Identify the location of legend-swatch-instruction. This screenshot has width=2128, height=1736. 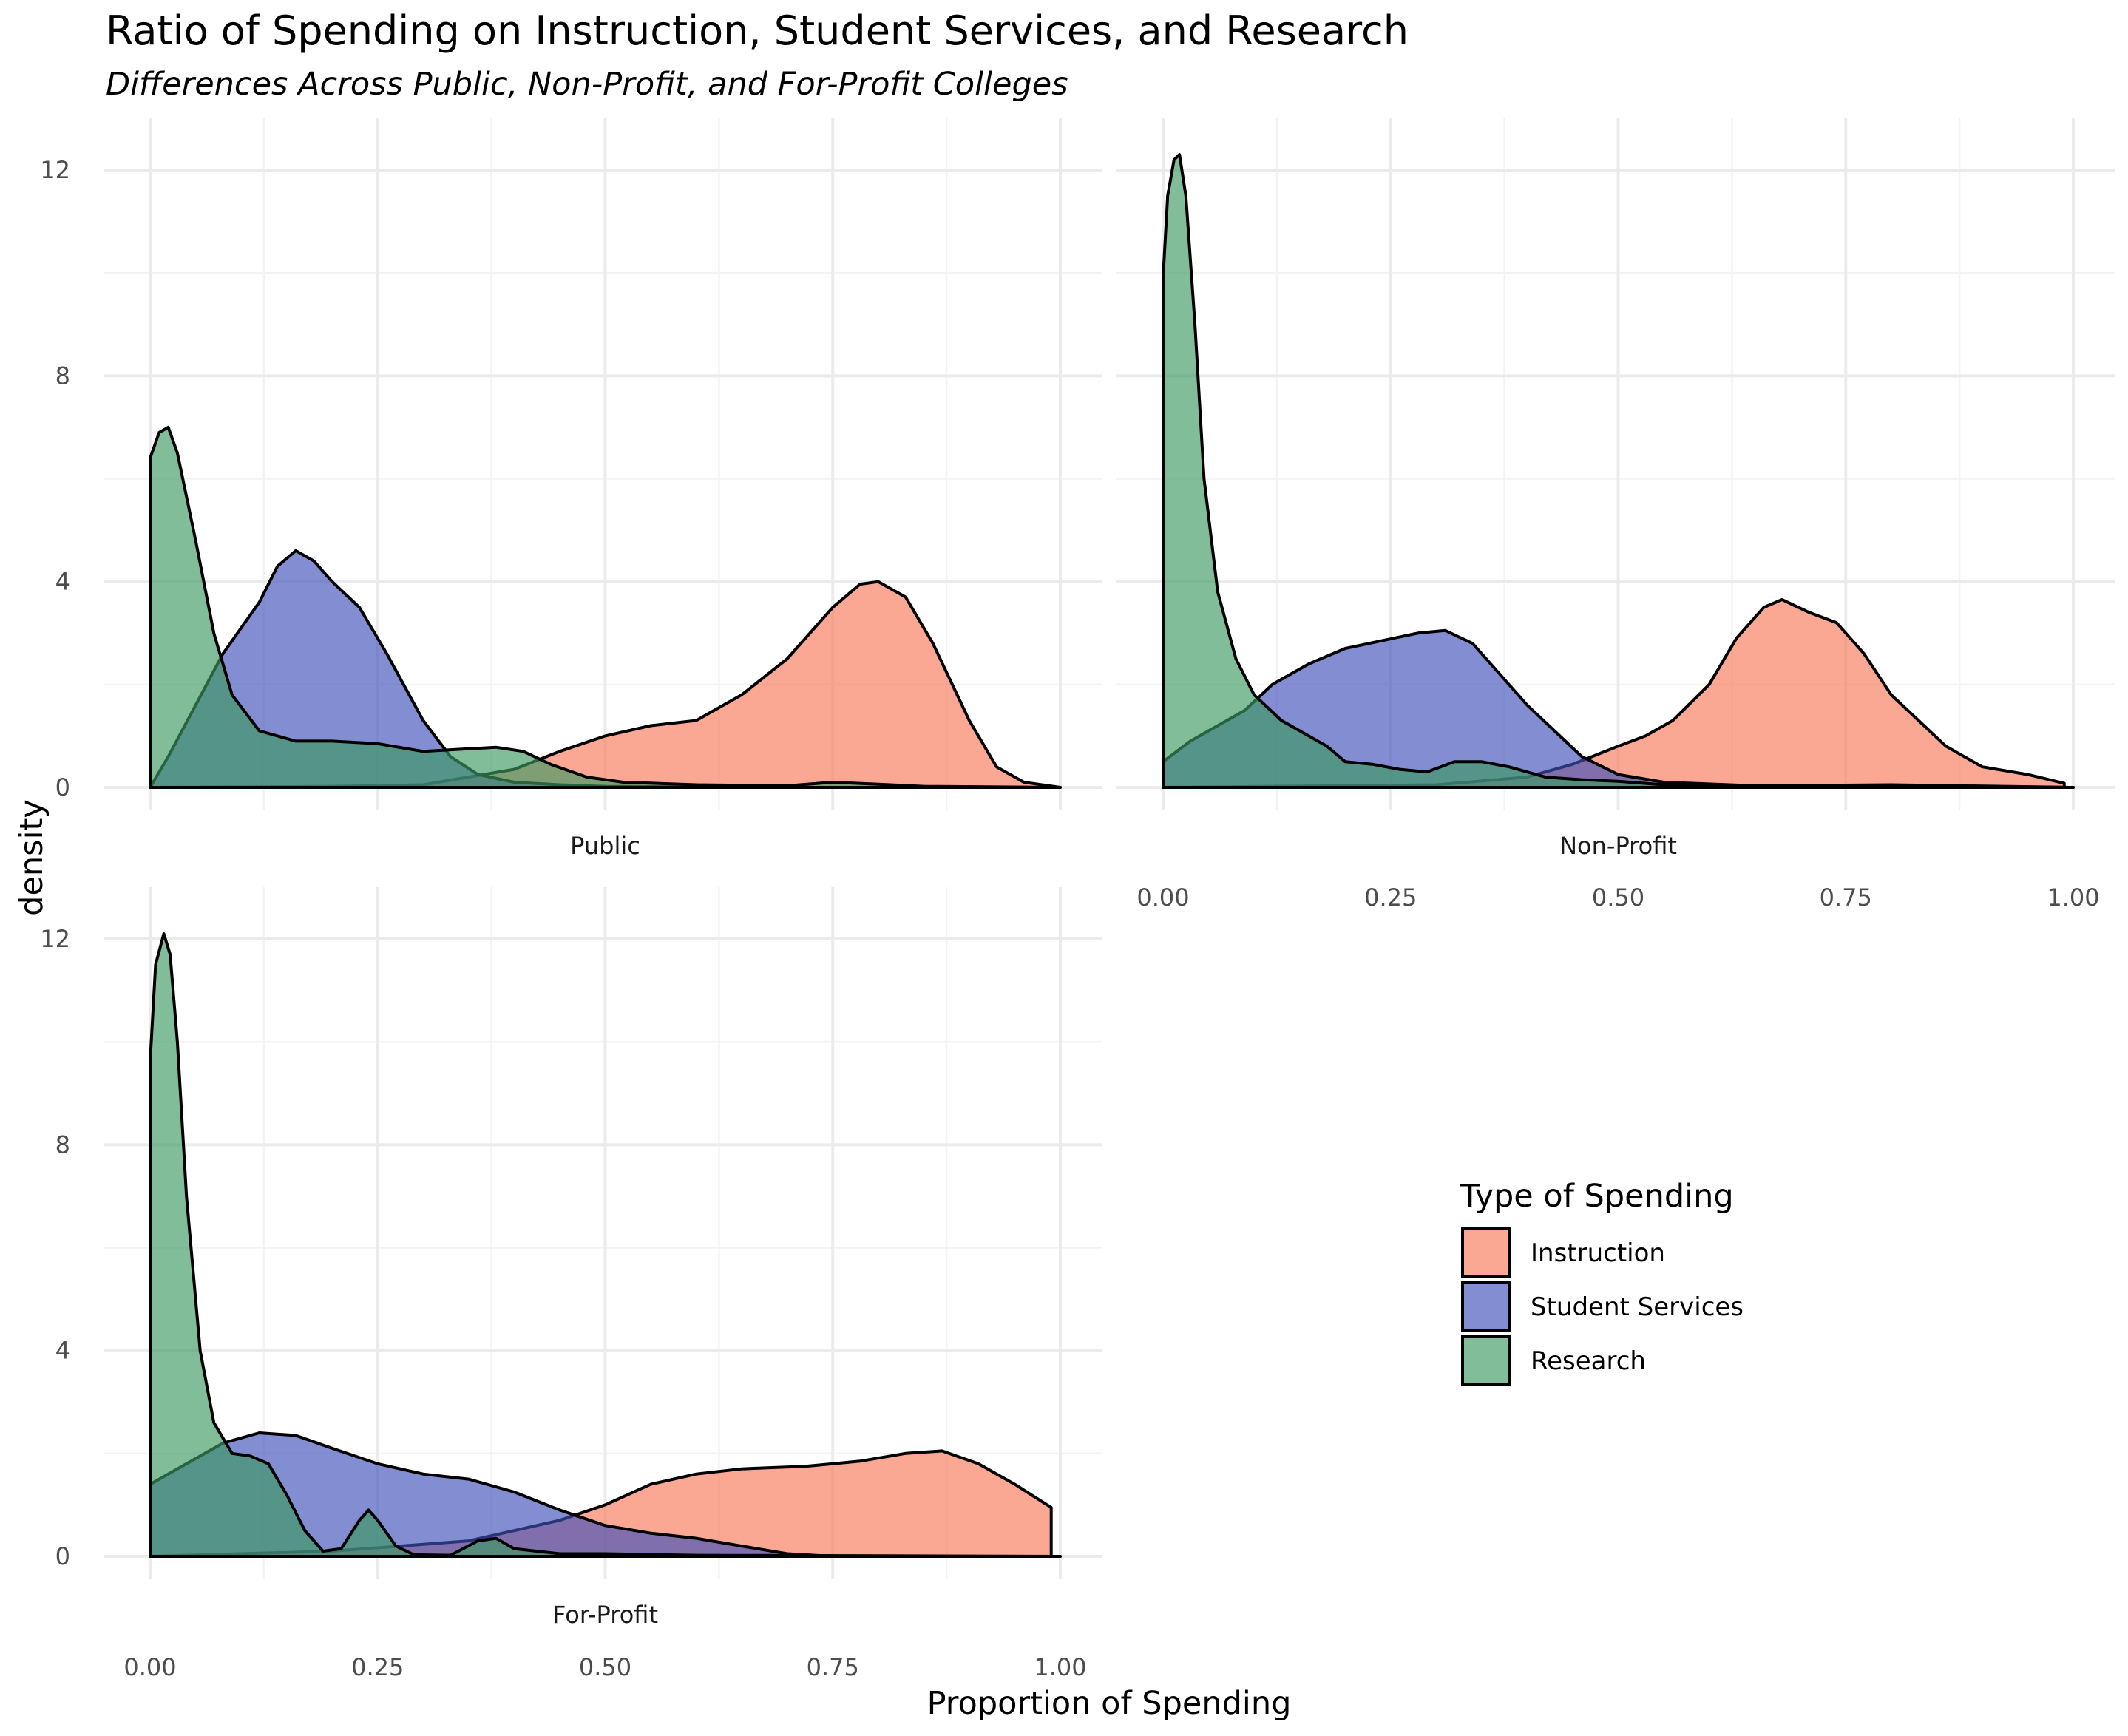
(1486, 1252).